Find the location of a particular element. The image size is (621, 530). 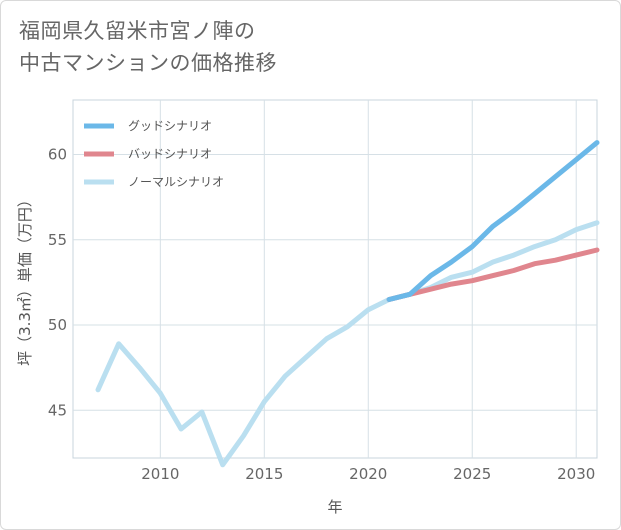

x-tick-label: 2010 is located at coordinates (160, 474).